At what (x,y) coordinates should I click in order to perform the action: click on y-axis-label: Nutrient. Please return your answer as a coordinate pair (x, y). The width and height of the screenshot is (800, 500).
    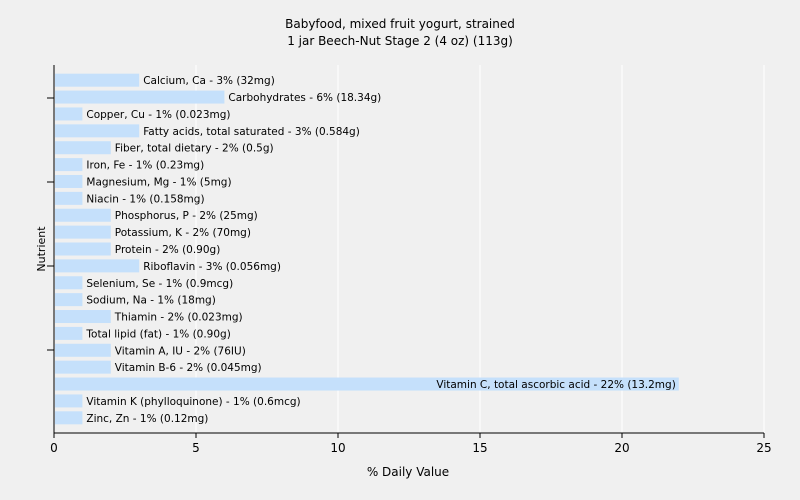
    Looking at the image, I should click on (41, 249).